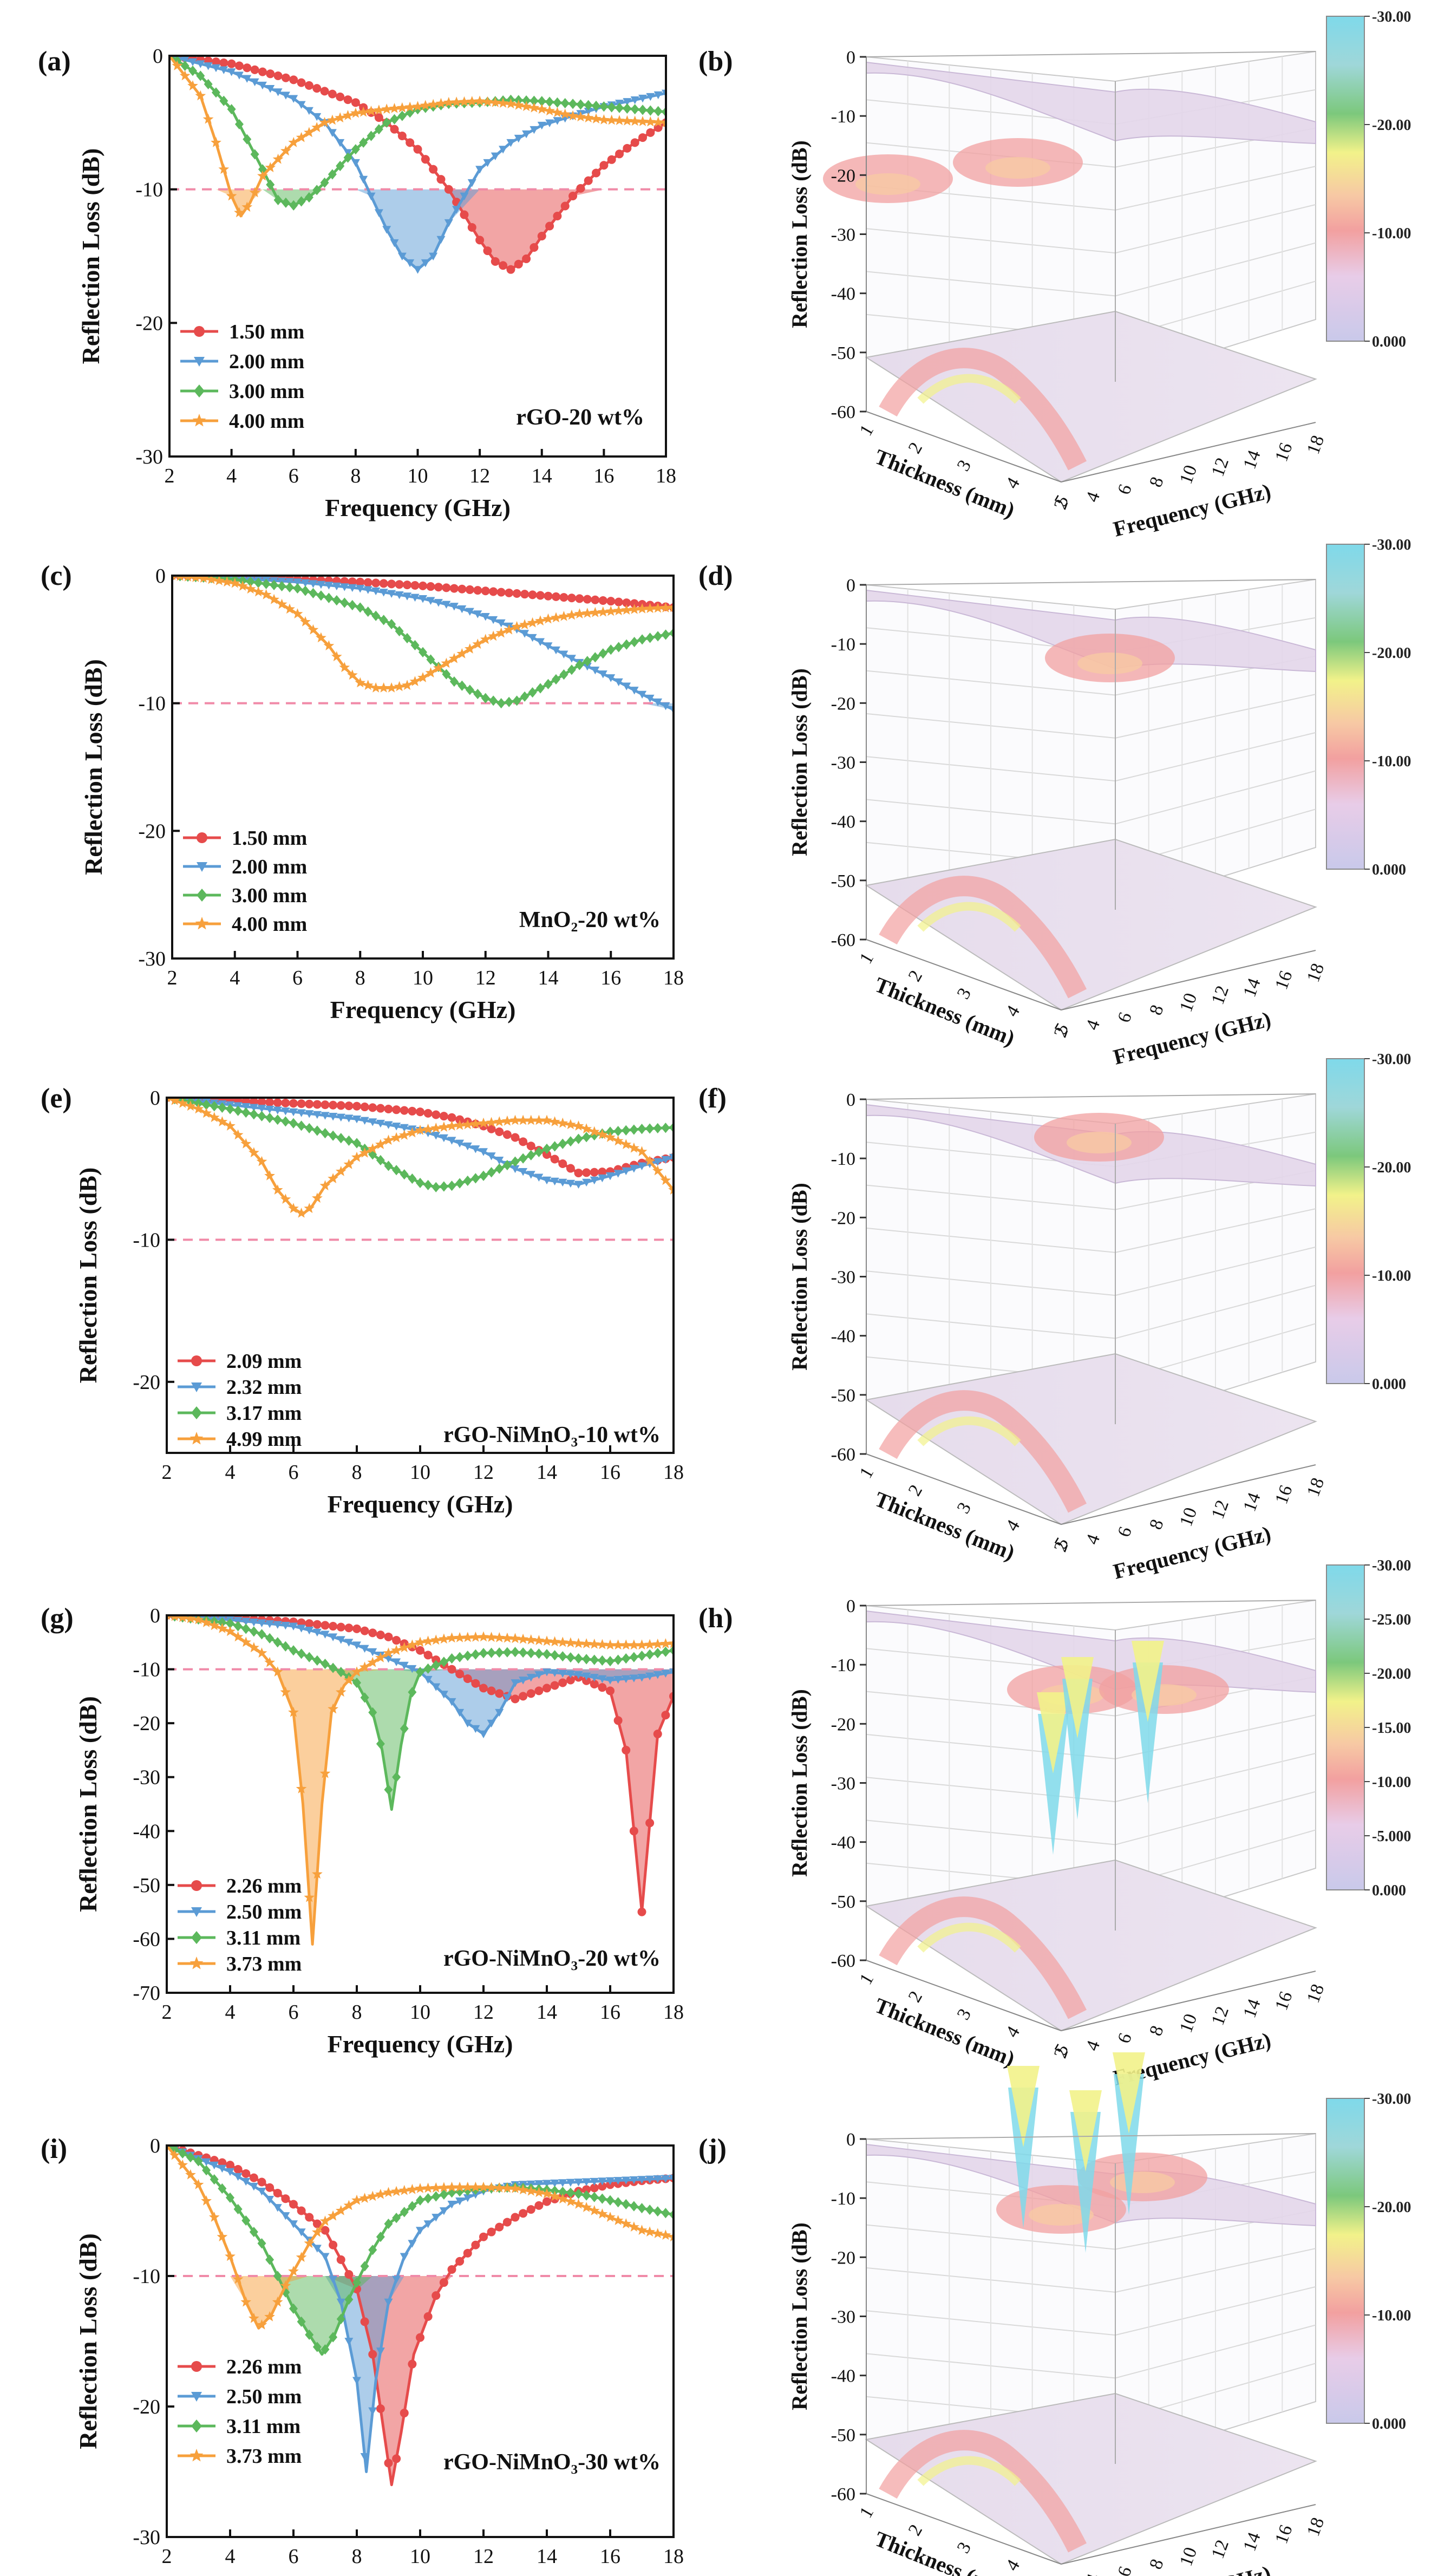 The width and height of the screenshot is (1438, 2576). What do you see at coordinates (1157, 2564) in the screenshot?
I see `frequency-tick-label: 8` at bounding box center [1157, 2564].